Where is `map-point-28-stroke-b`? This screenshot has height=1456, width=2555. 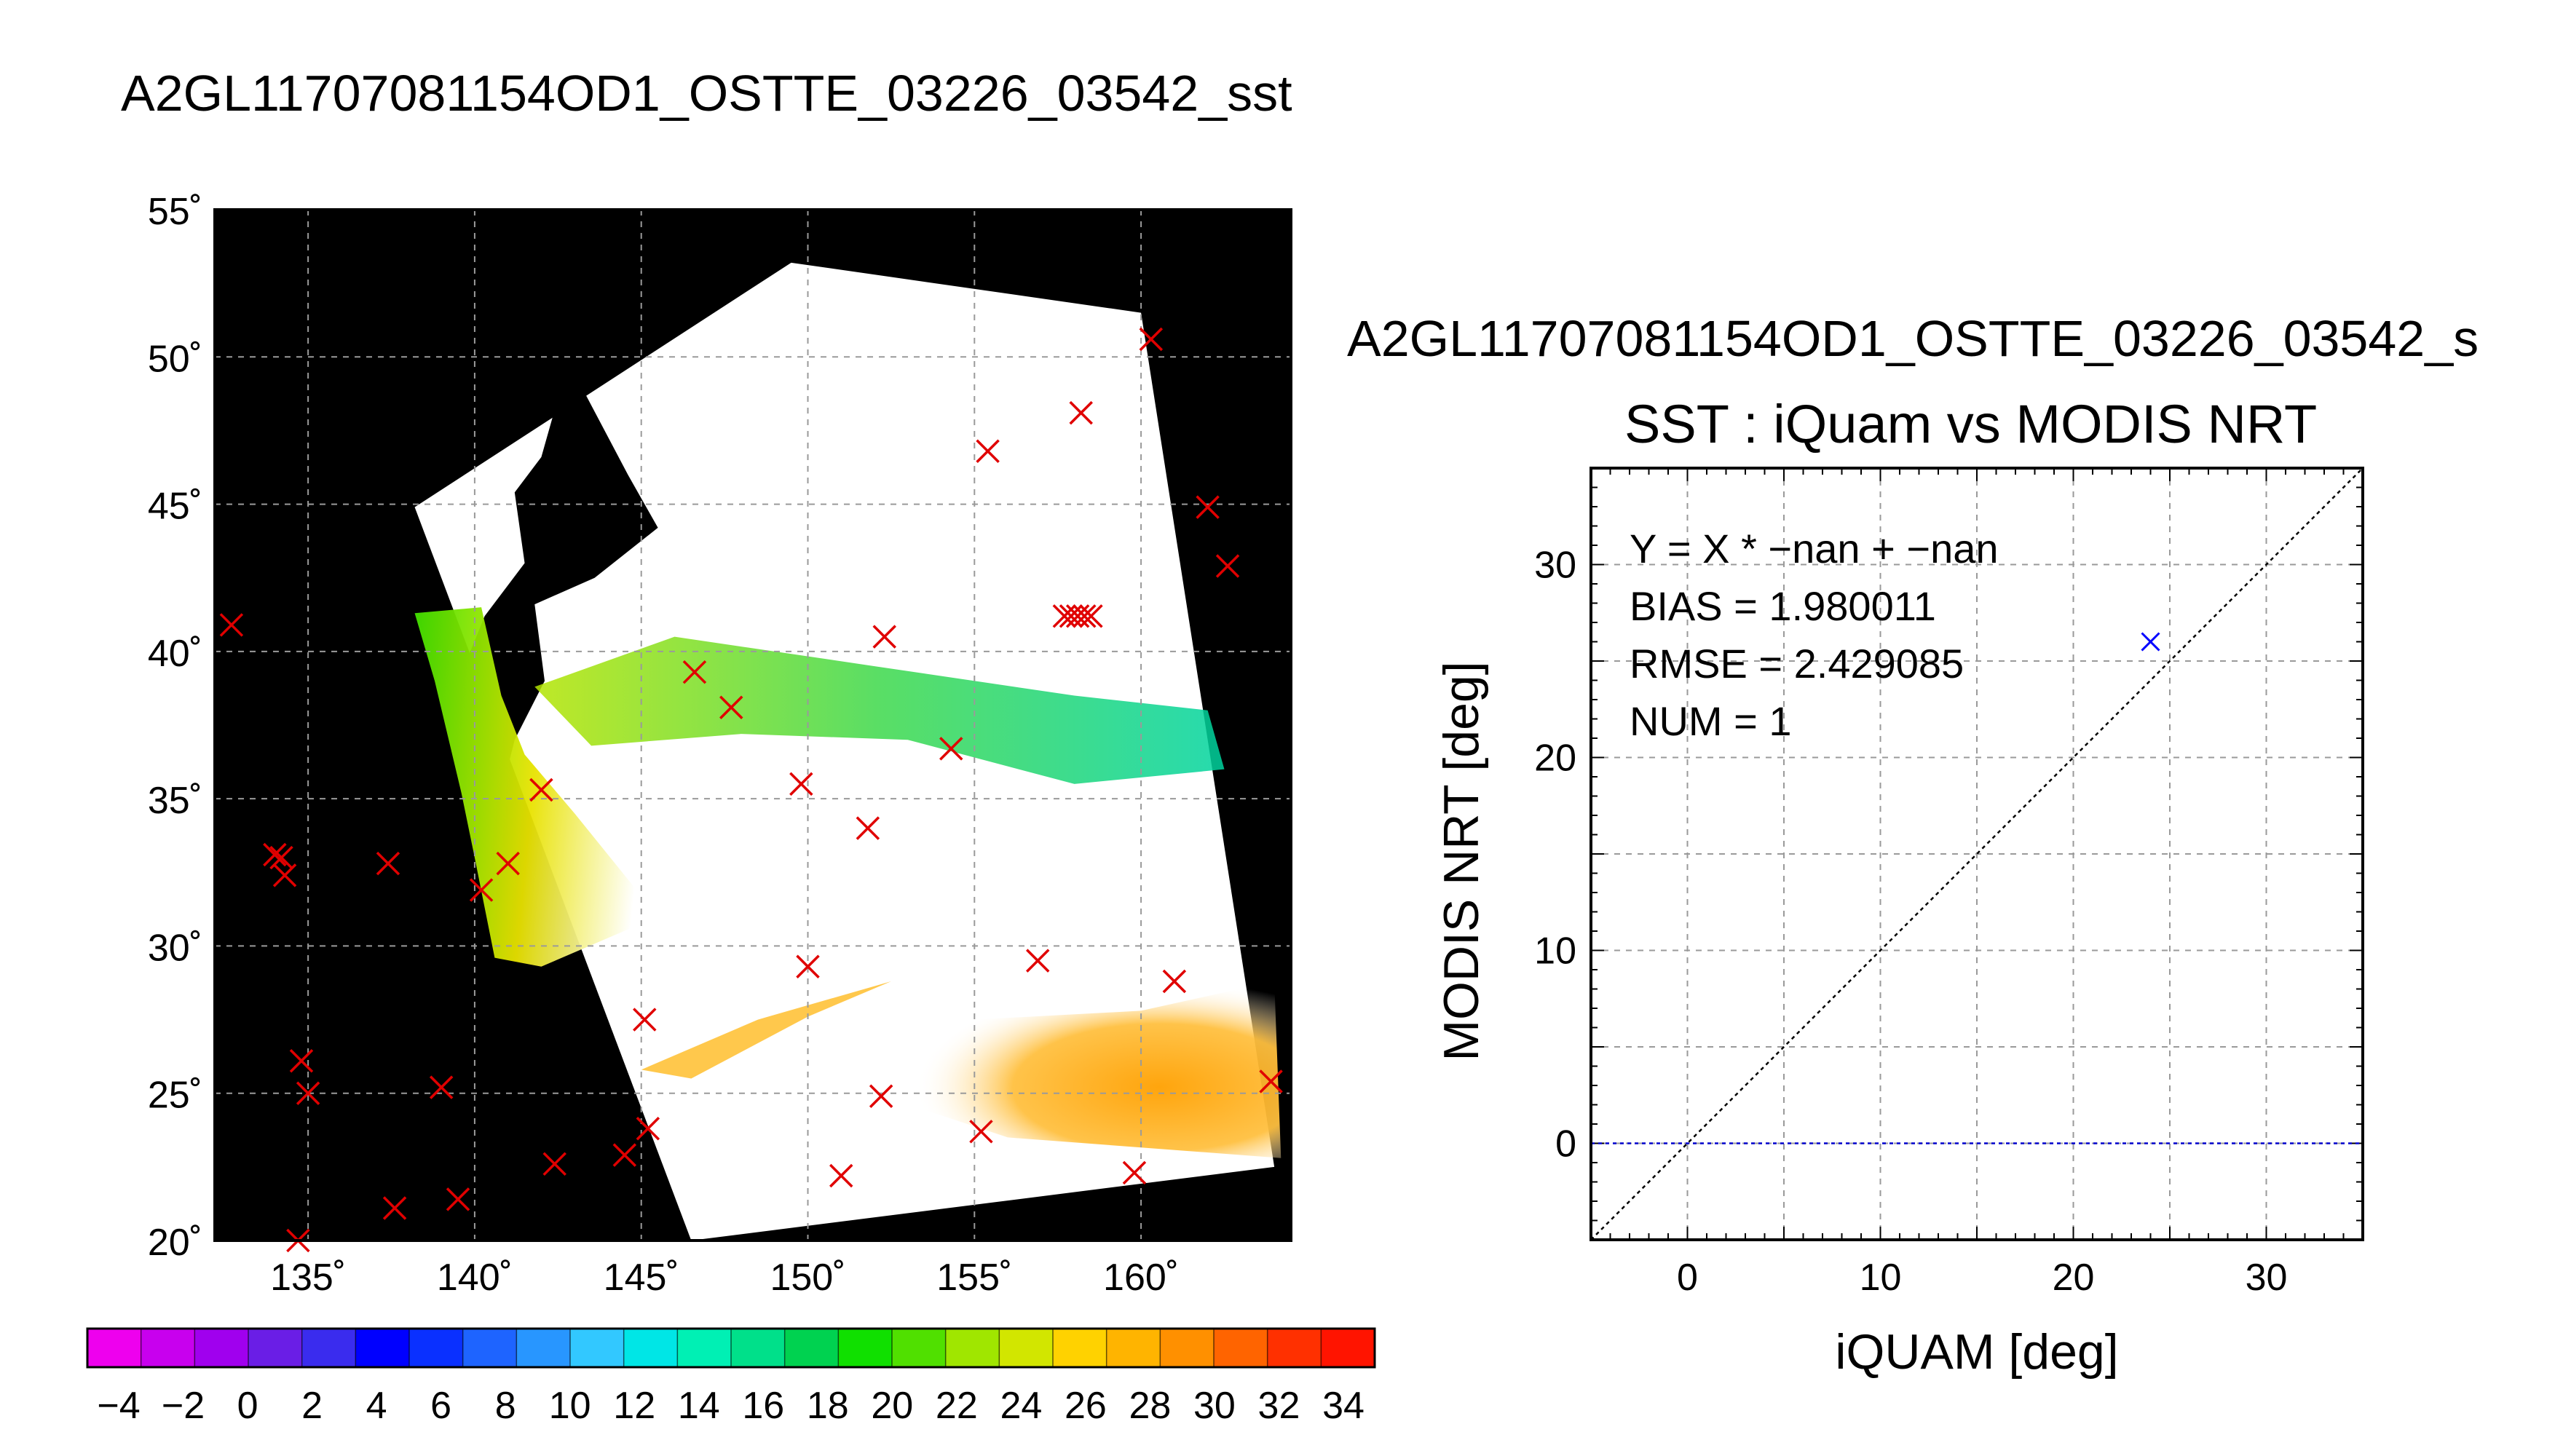
map-point-28-stroke-b is located at coordinates (645, 1020).